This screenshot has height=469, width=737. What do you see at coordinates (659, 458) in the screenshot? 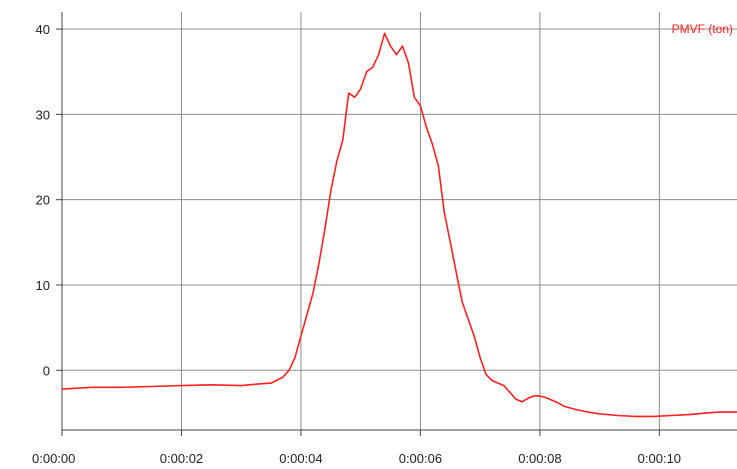
I see `x-tick-label: 0:00:10` at bounding box center [659, 458].